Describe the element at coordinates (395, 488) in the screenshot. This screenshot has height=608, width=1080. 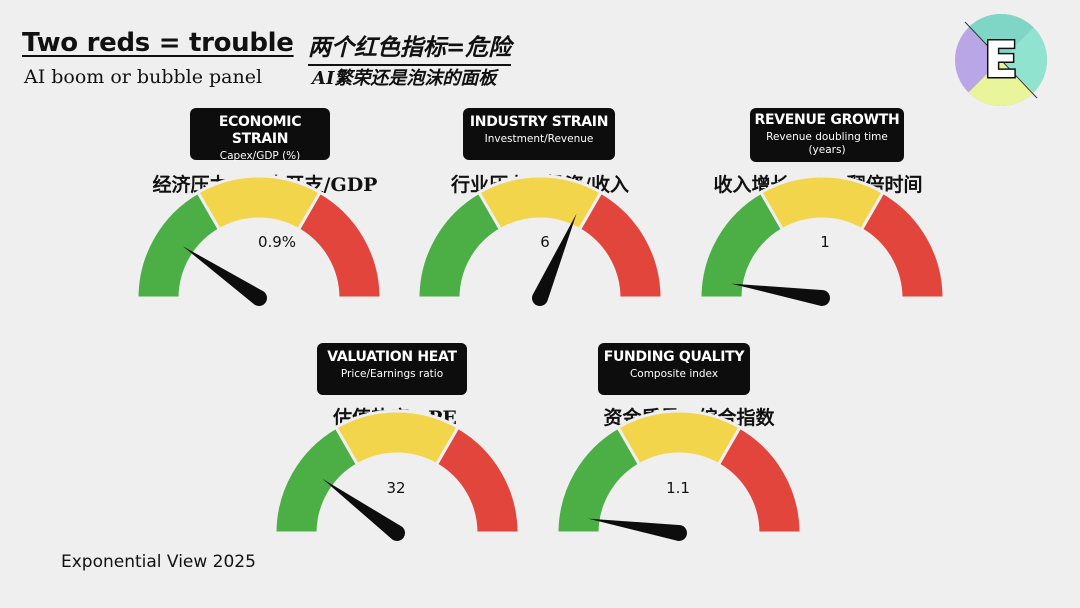
I see `gauge-value: 32` at that location.